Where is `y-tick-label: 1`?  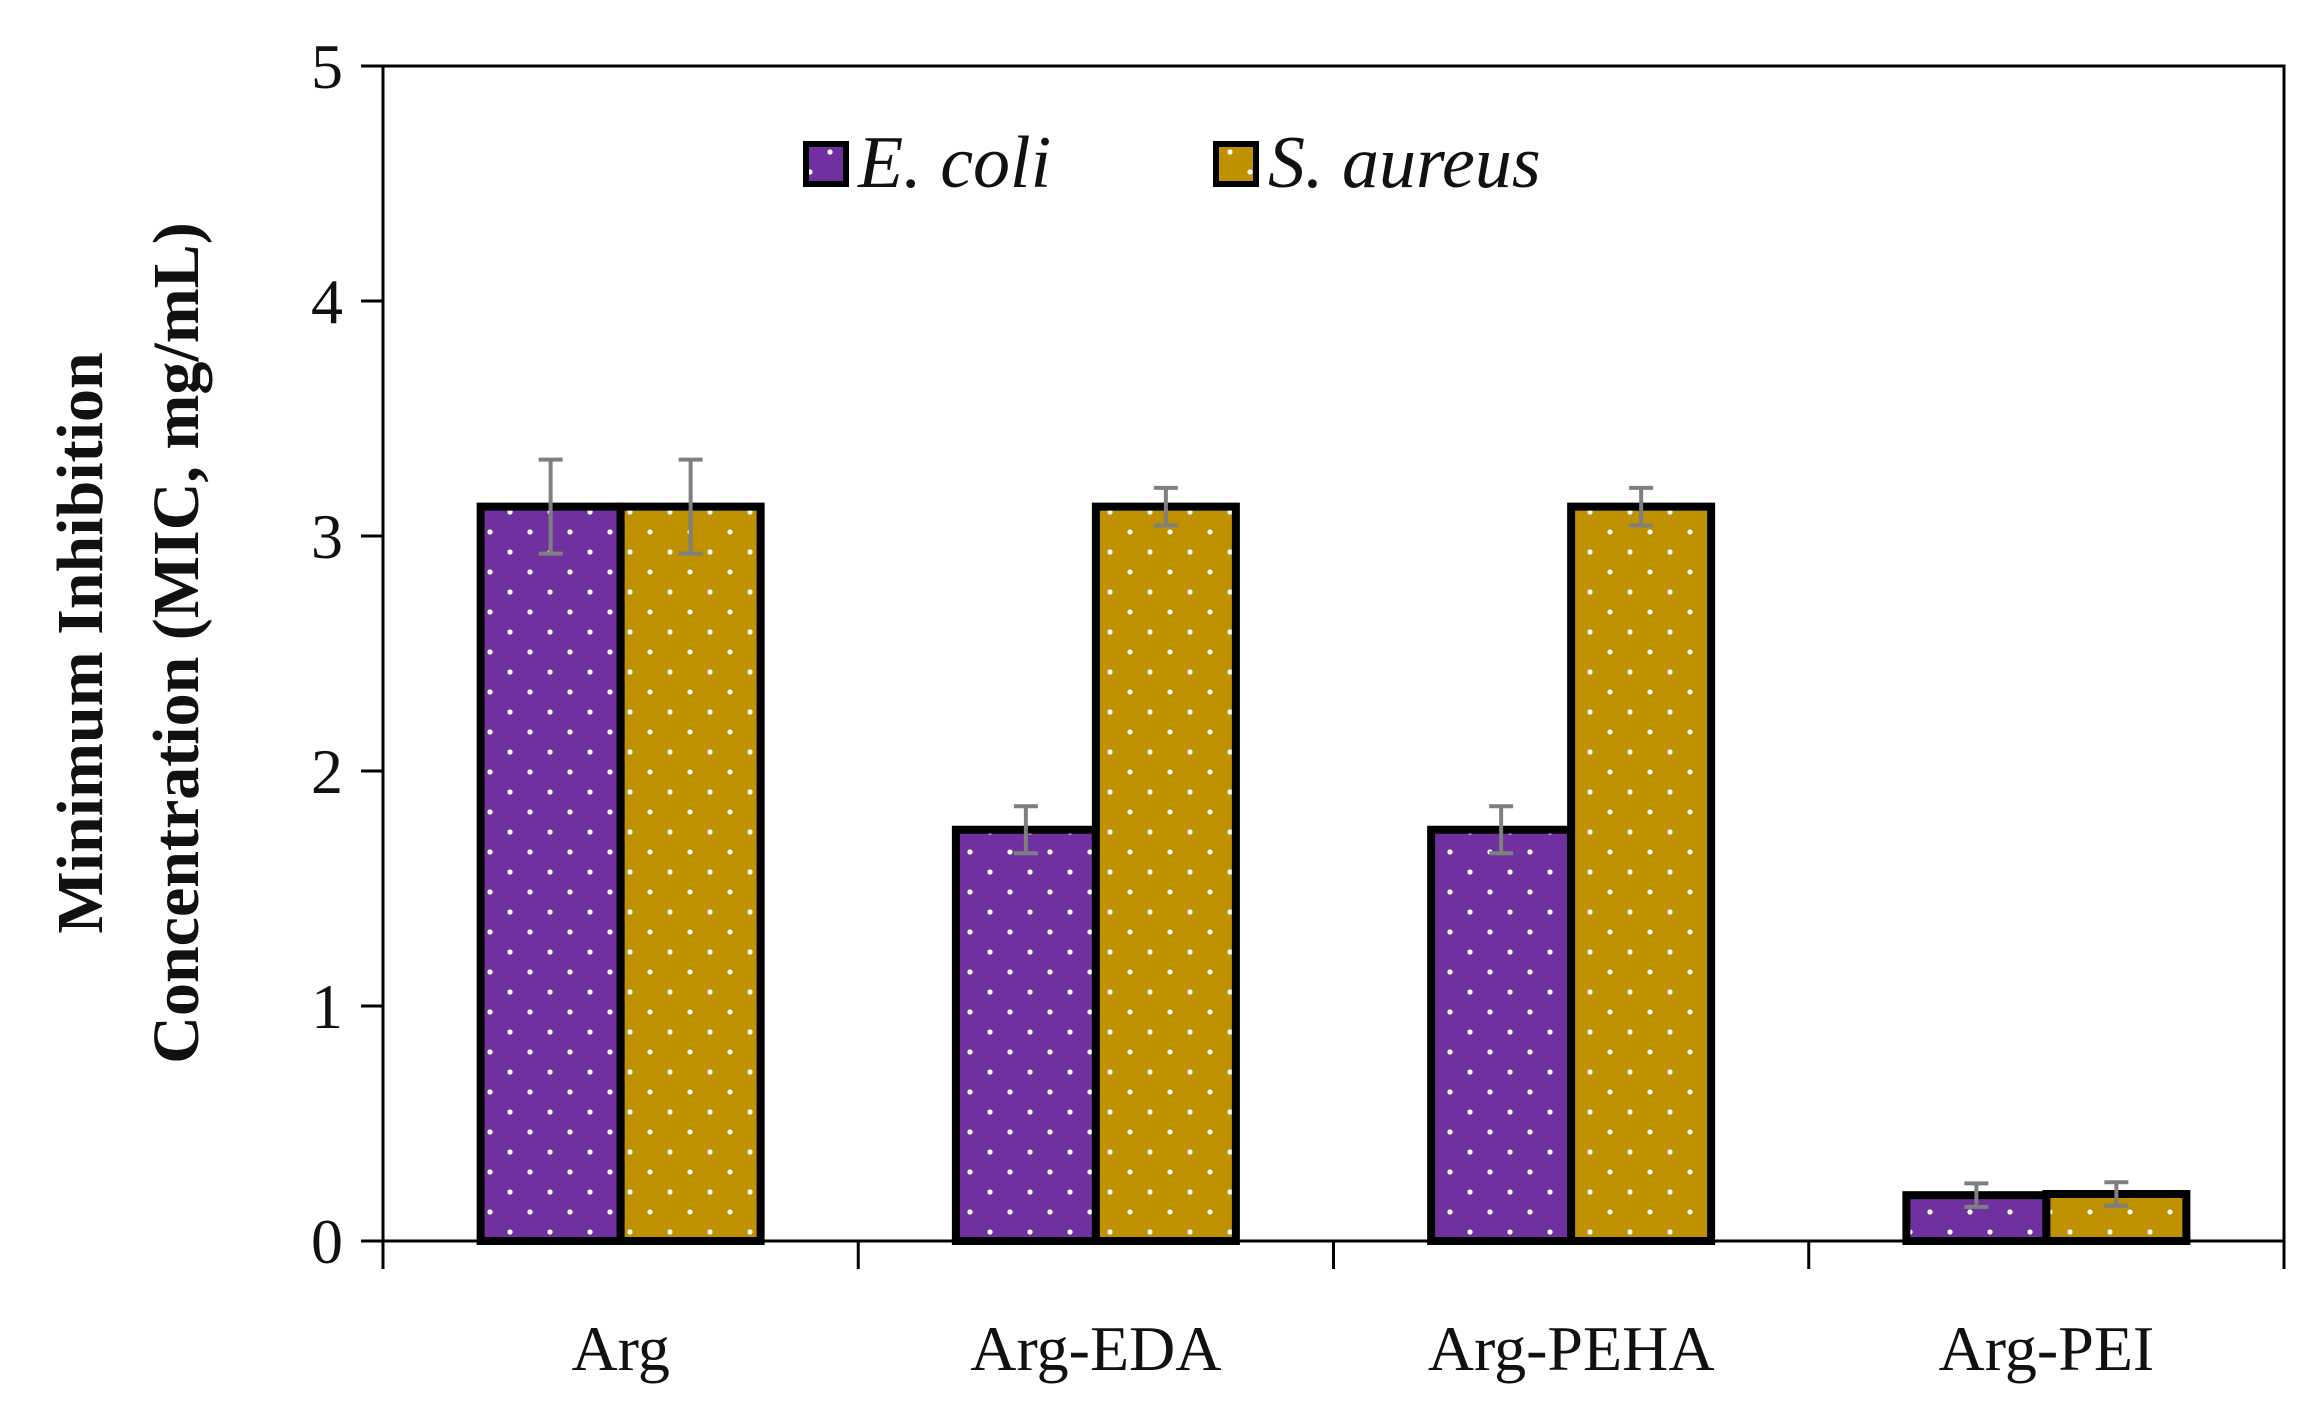 y-tick-label: 1 is located at coordinates (327, 1006).